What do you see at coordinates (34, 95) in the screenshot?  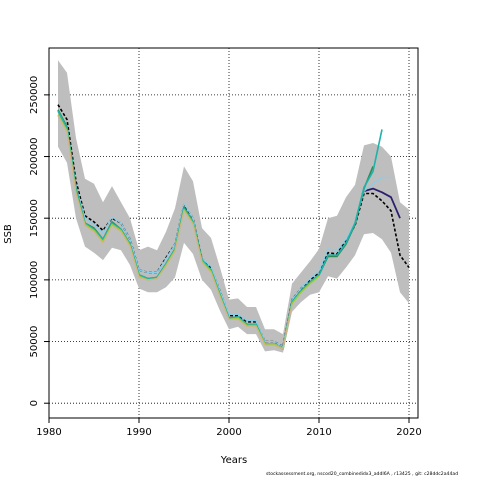 I see `y-tick-label: 250000` at bounding box center [34, 95].